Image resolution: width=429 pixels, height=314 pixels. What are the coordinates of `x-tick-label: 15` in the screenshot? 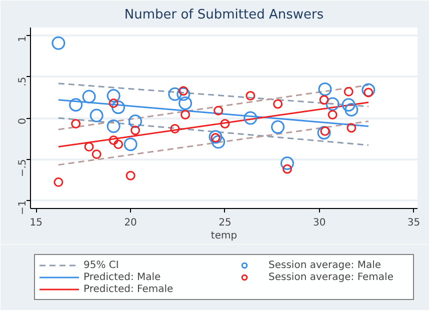 It's located at (36, 223).